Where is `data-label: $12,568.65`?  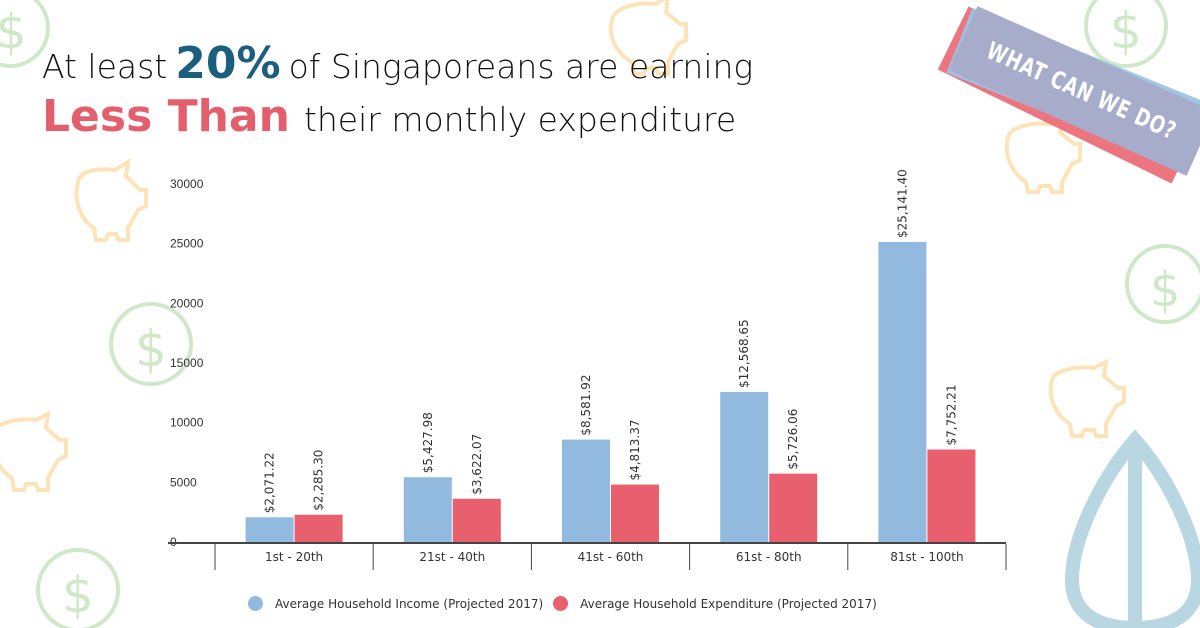 data-label: $12,568.65 is located at coordinates (744, 353).